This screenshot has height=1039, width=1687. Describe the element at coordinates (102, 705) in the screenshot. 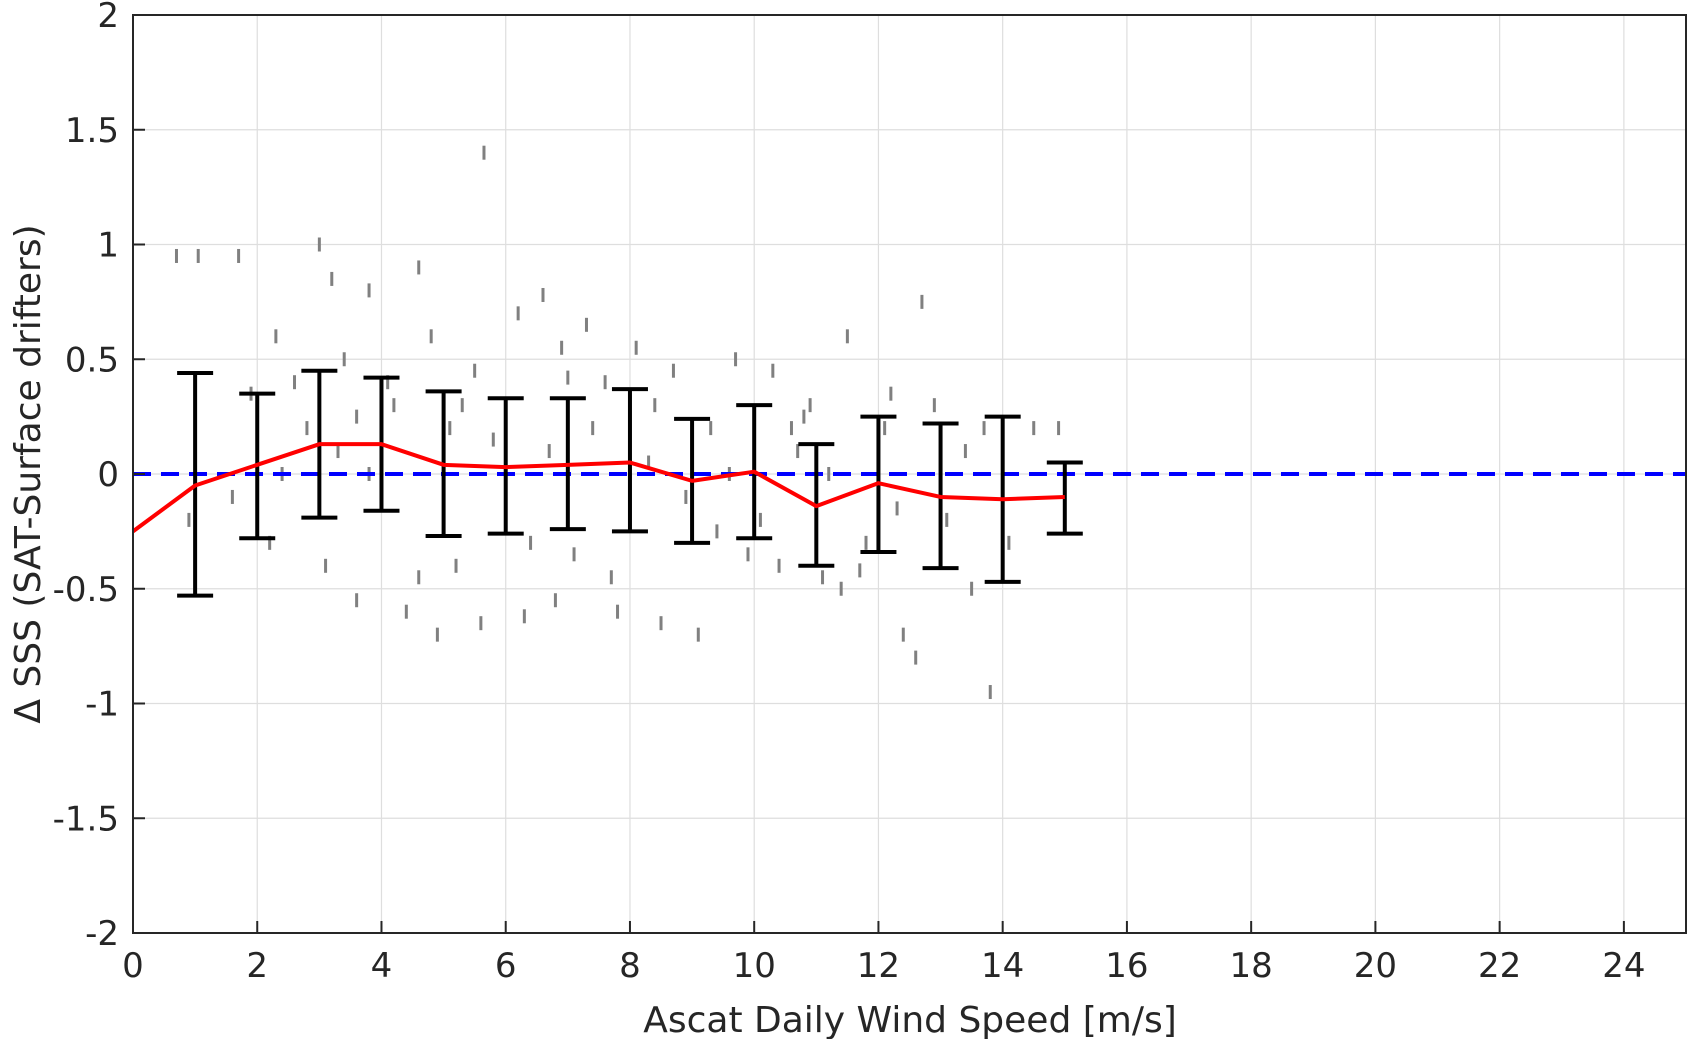

I see `y-tick-label: -1` at that location.